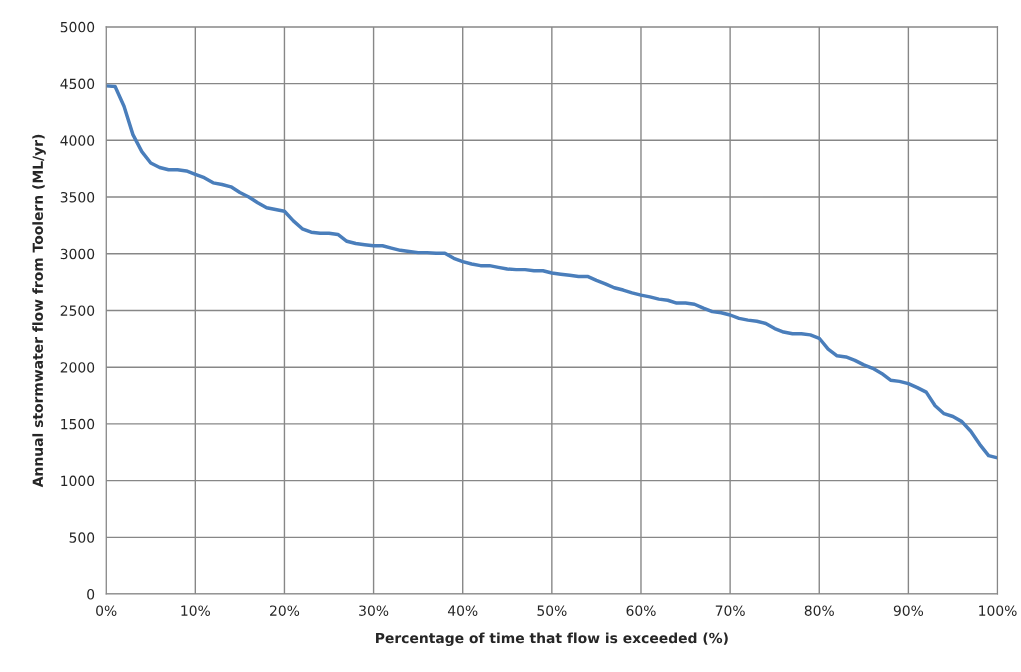 The width and height of the screenshot is (1021, 672). Describe the element at coordinates (462, 610) in the screenshot. I see `x-tick-label: 40%` at that location.